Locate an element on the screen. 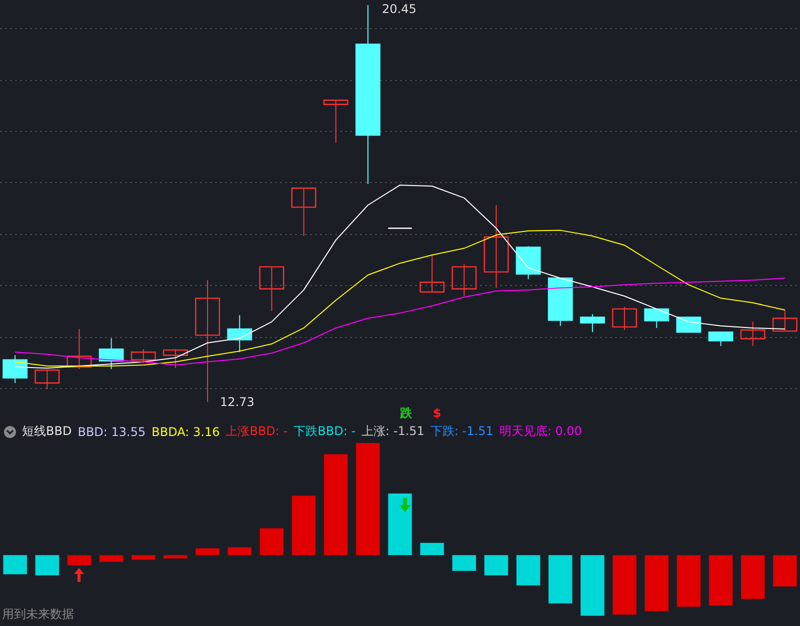 This screenshot has height=626, width=800. chart-title: 短线BBD is located at coordinates (47, 431).